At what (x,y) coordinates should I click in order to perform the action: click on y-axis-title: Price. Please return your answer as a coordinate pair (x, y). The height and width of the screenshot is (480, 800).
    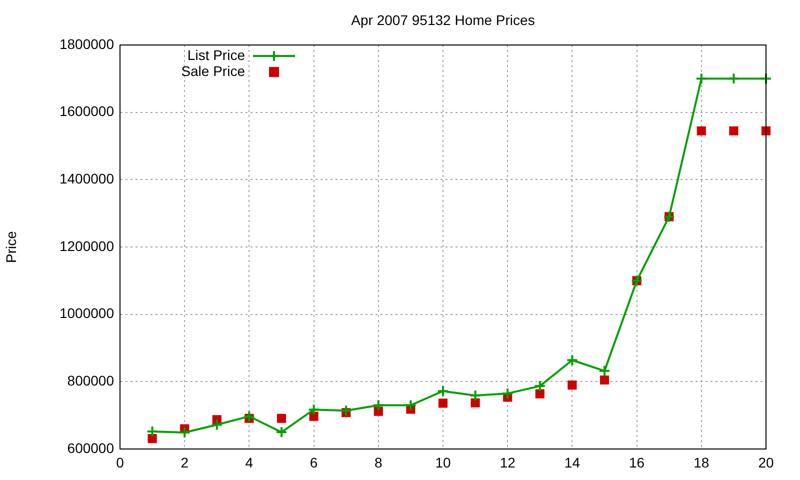
    Looking at the image, I should click on (10, 246).